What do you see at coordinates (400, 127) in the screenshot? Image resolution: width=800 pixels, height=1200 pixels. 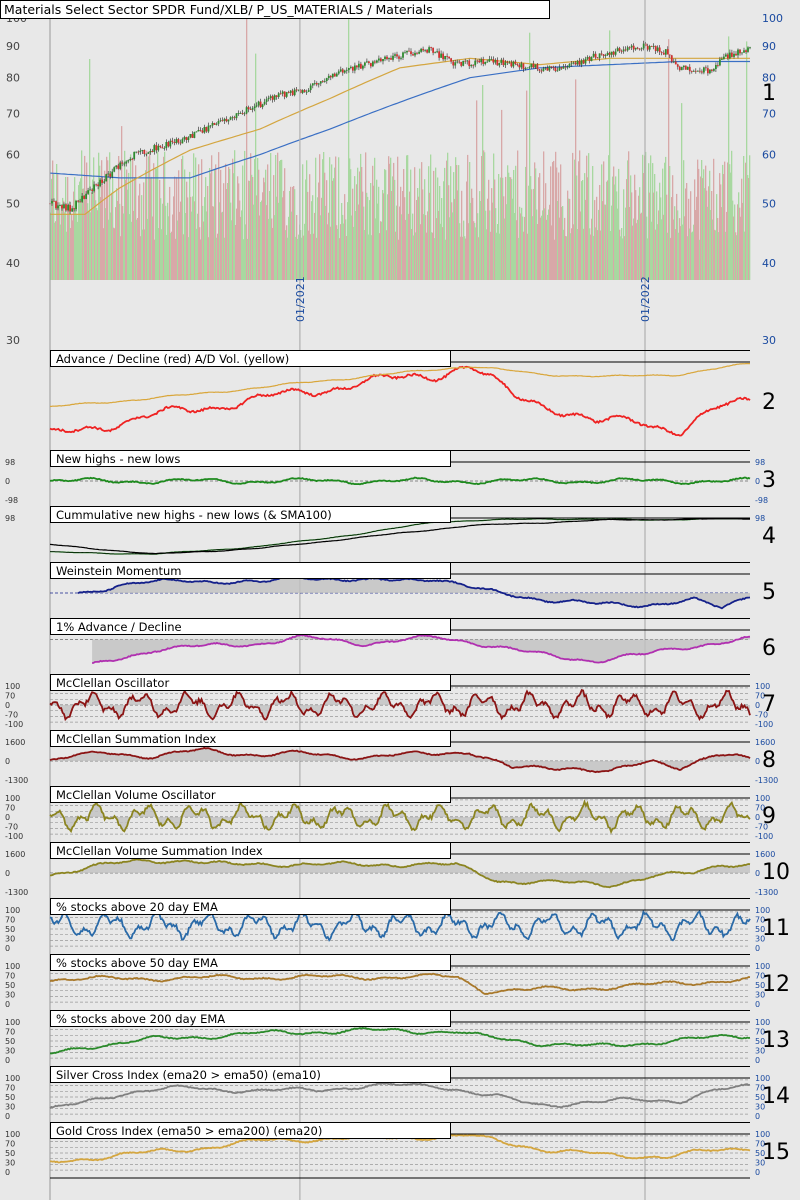 I see `candles` at bounding box center [400, 127].